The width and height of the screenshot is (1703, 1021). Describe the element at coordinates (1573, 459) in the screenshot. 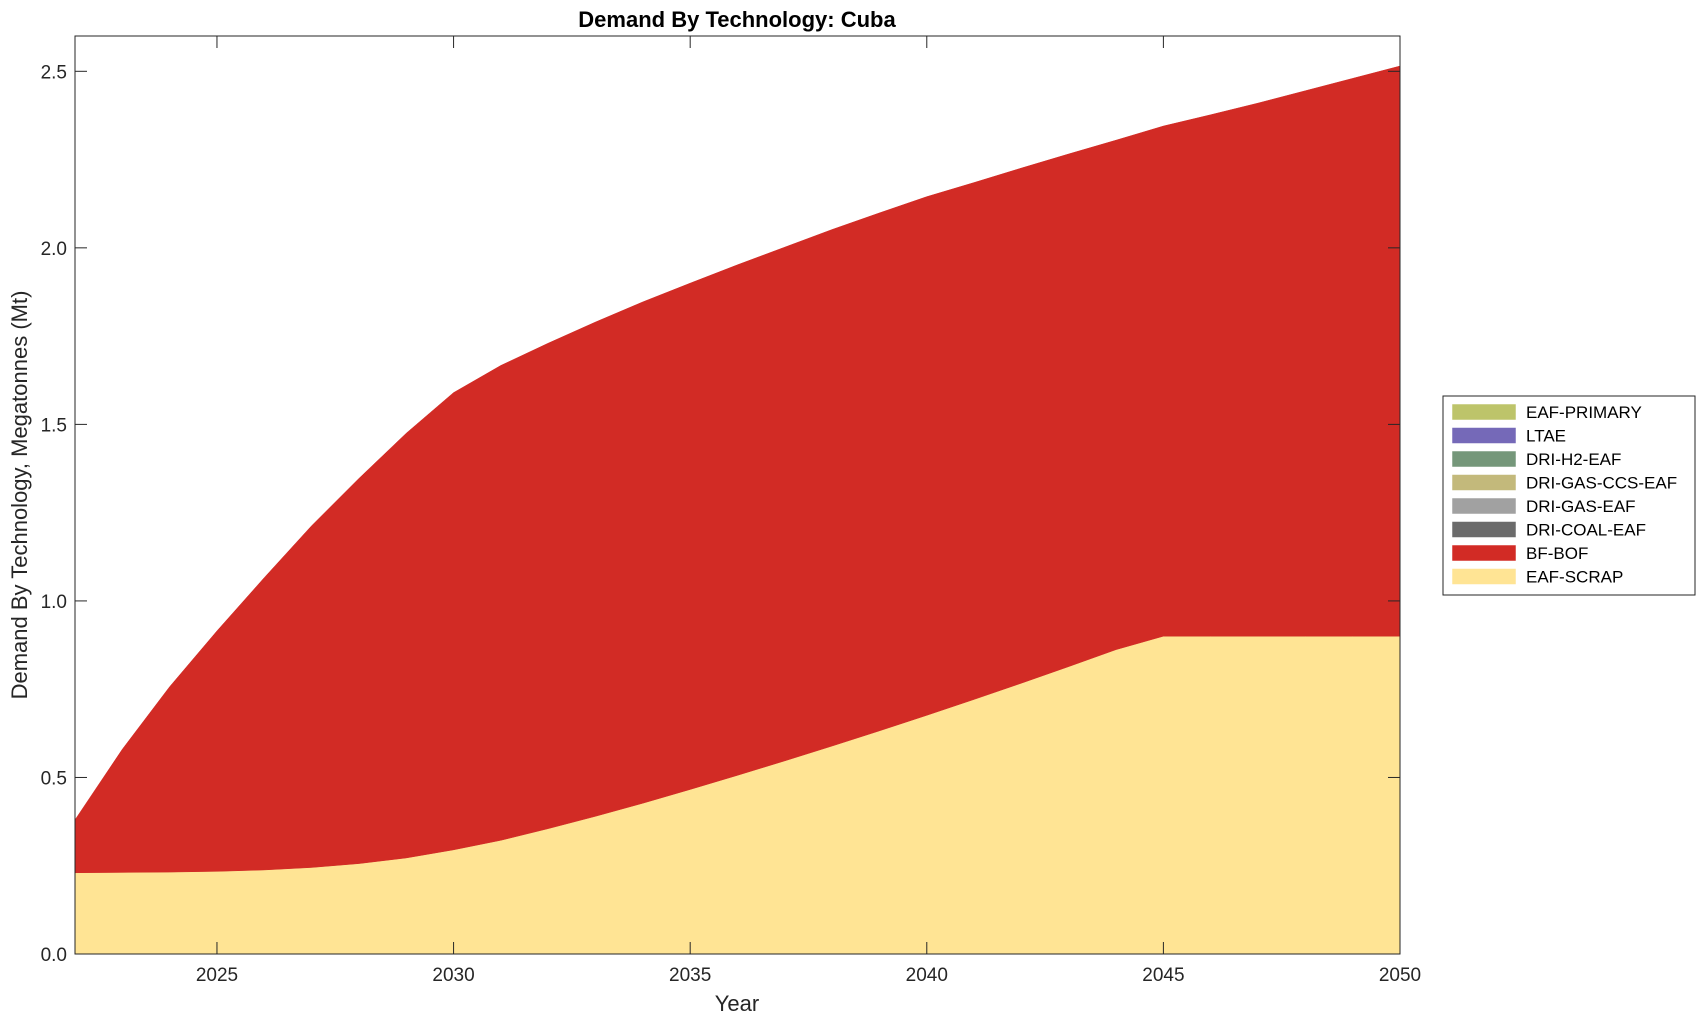

I see `legend-label-dri-h2-eaf: DRI-H2-EAF` at that location.